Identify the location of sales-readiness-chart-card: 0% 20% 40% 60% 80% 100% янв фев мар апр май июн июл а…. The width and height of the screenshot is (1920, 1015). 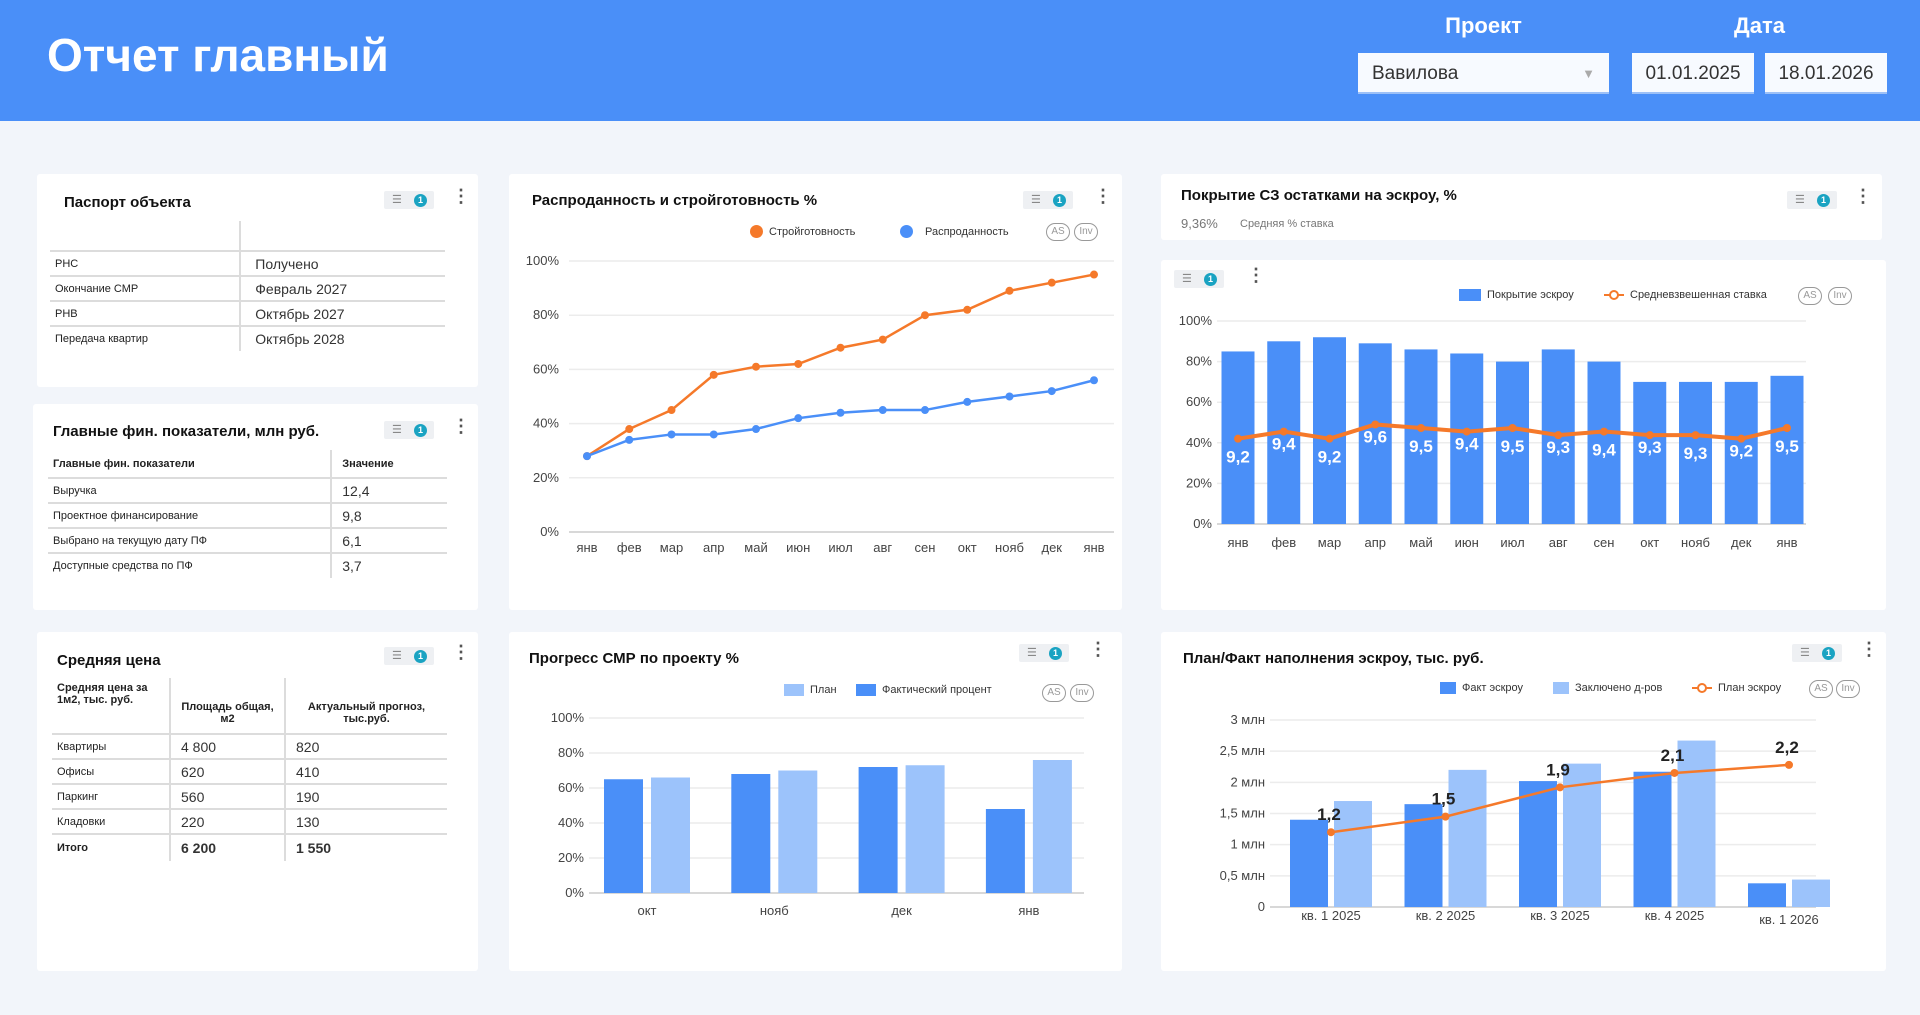
(815, 392).